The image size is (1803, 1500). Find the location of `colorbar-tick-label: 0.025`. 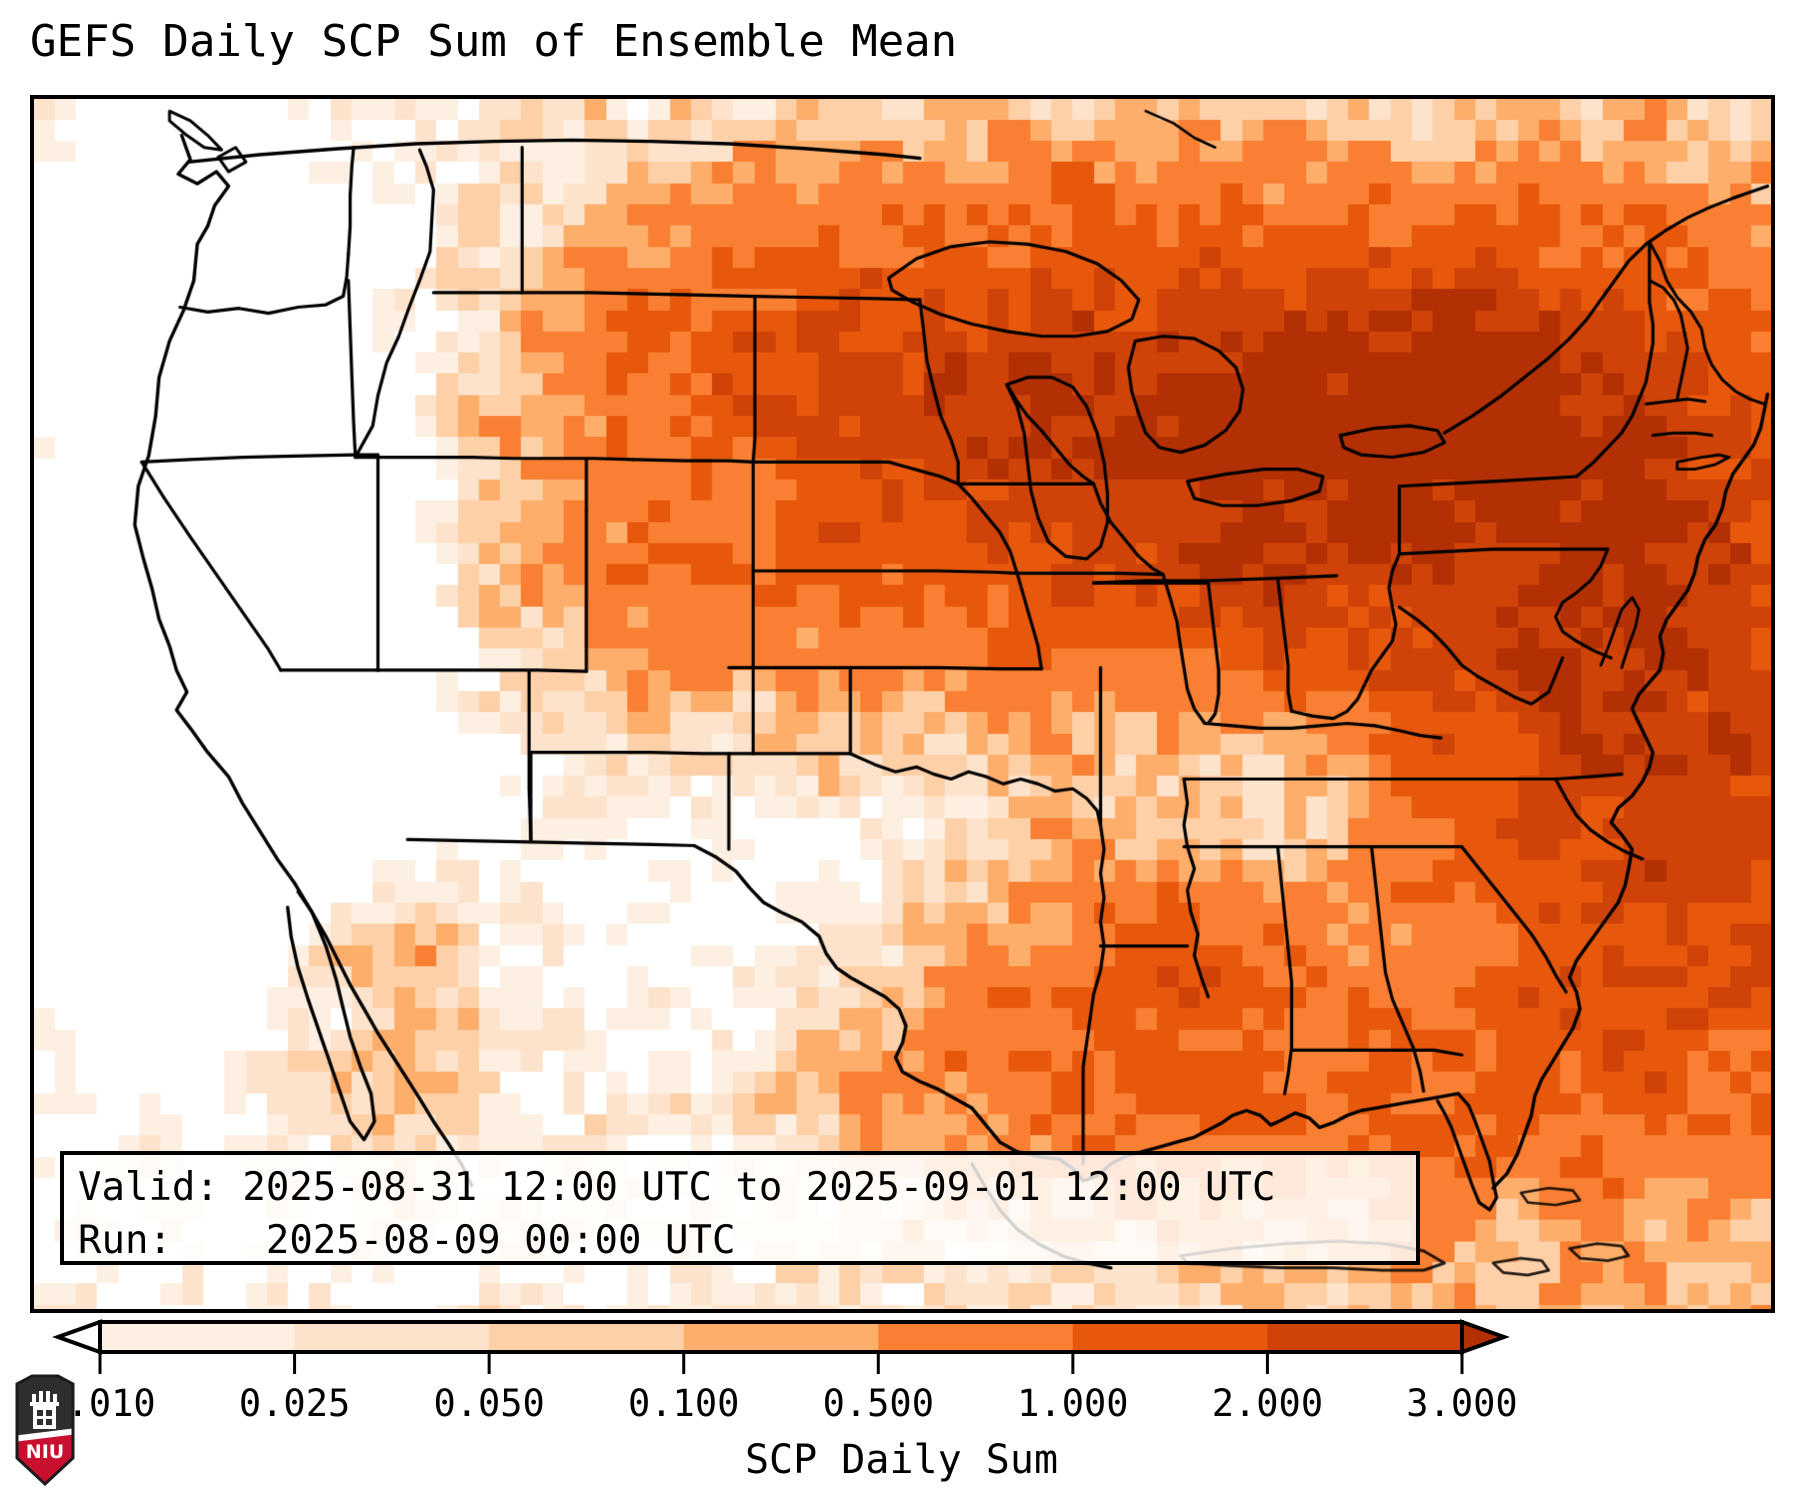

colorbar-tick-label: 0.025 is located at coordinates (294, 1403).